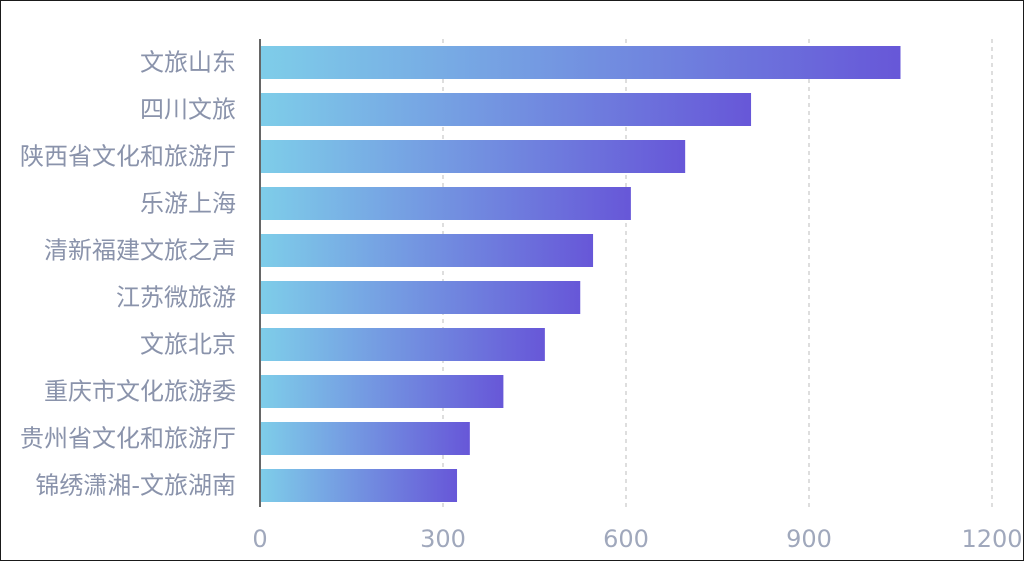 The image size is (1024, 561). Describe the element at coordinates (135, 486) in the screenshot. I see `category-label: 锦绣潇湘-文旅湖南` at that location.